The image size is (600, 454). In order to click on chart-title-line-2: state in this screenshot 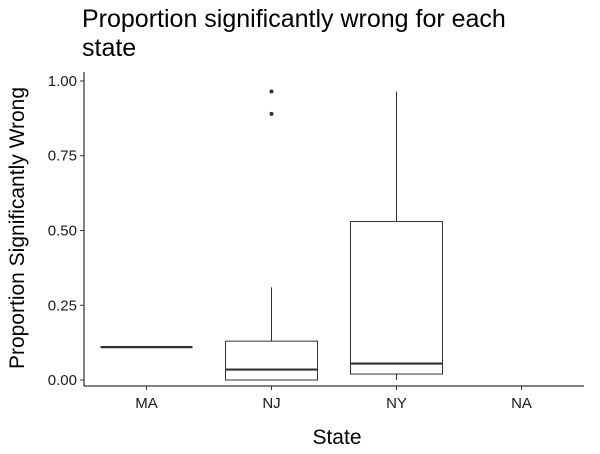, I will do `click(109, 48)`.